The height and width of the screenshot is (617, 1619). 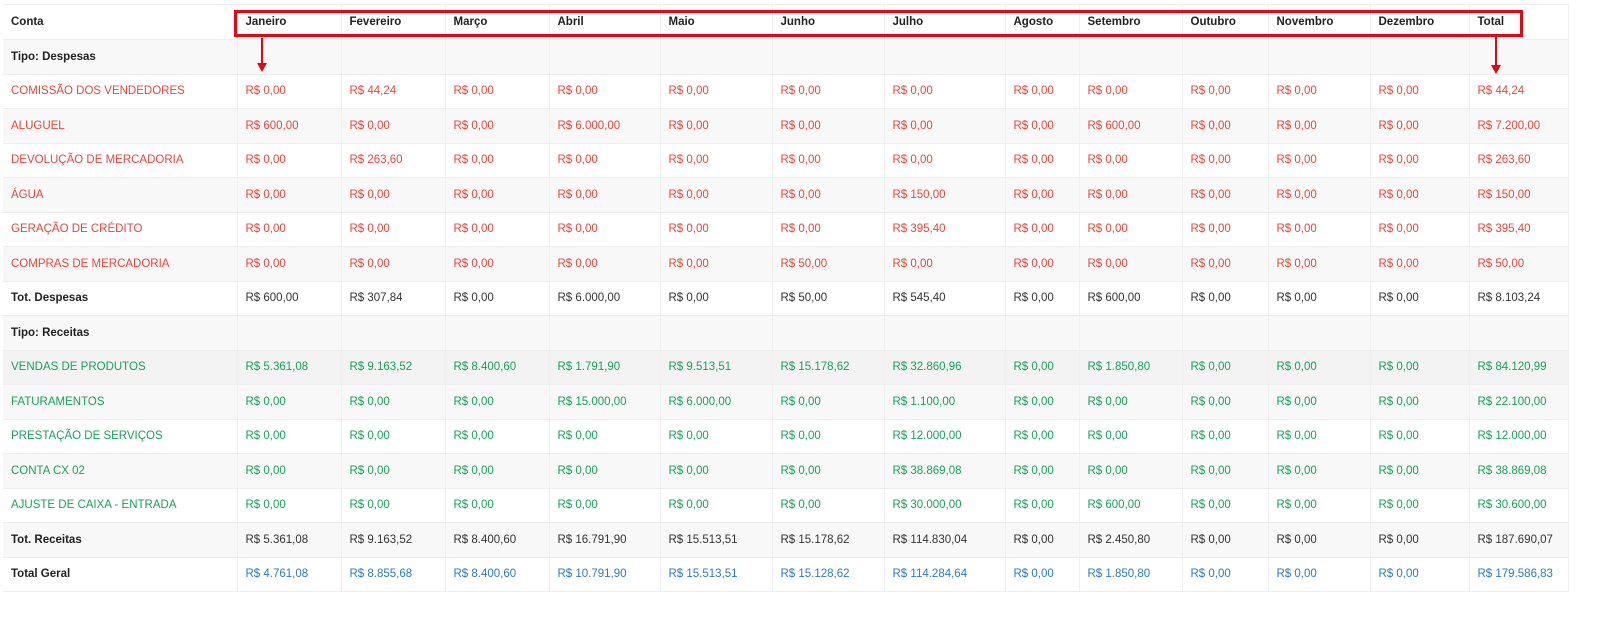 What do you see at coordinates (1519, 298) in the screenshot?
I see `row-total-value: R$ 8.103,24` at bounding box center [1519, 298].